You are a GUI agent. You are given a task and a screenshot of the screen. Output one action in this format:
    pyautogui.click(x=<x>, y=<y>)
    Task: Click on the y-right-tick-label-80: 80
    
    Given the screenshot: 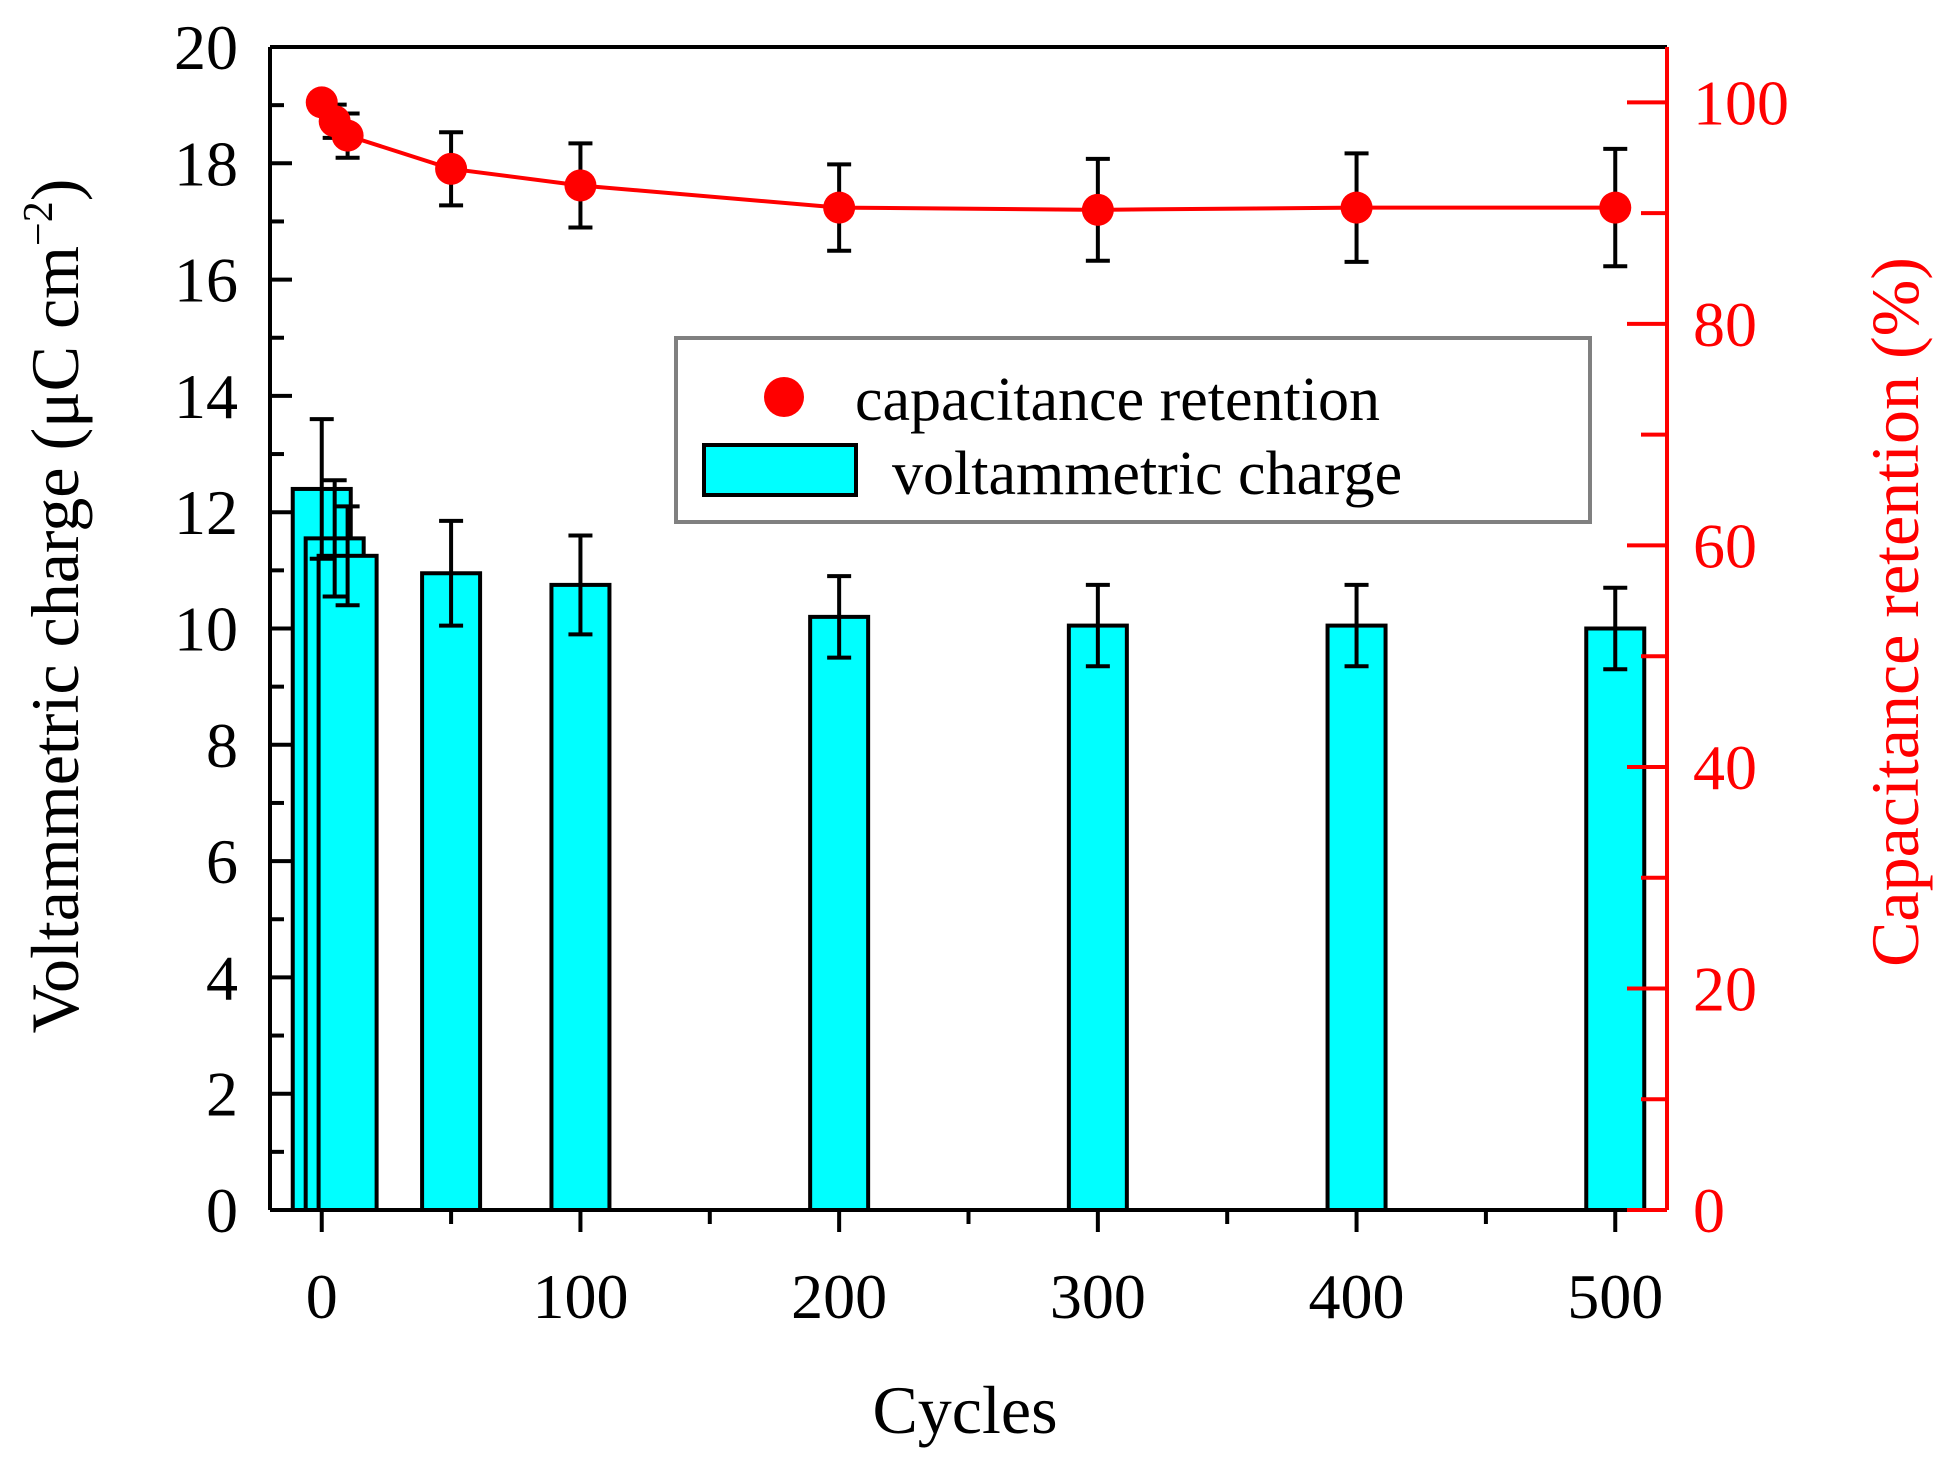 What is the action you would take?
    pyautogui.click(x=1725, y=324)
    